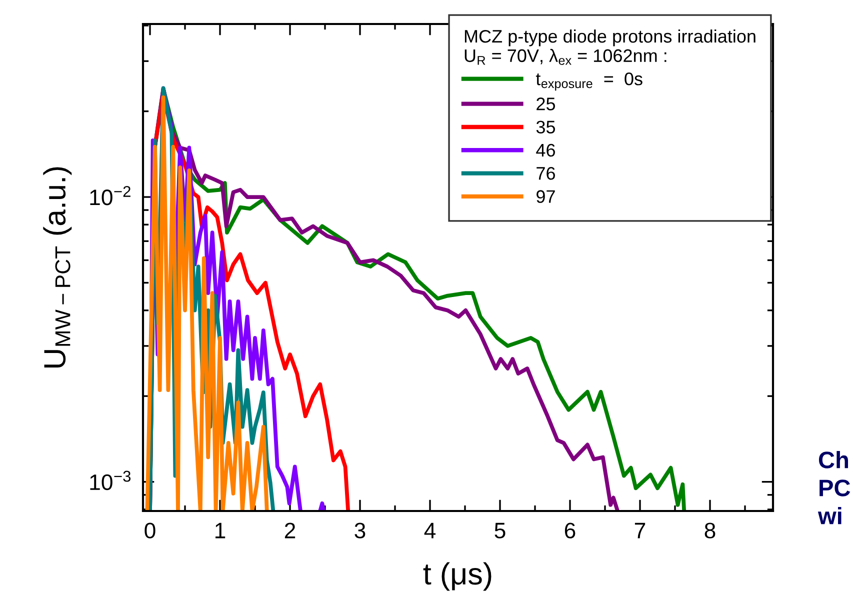 The height and width of the screenshot is (609, 854). I want to click on legend-label: 25, so click(546, 104).